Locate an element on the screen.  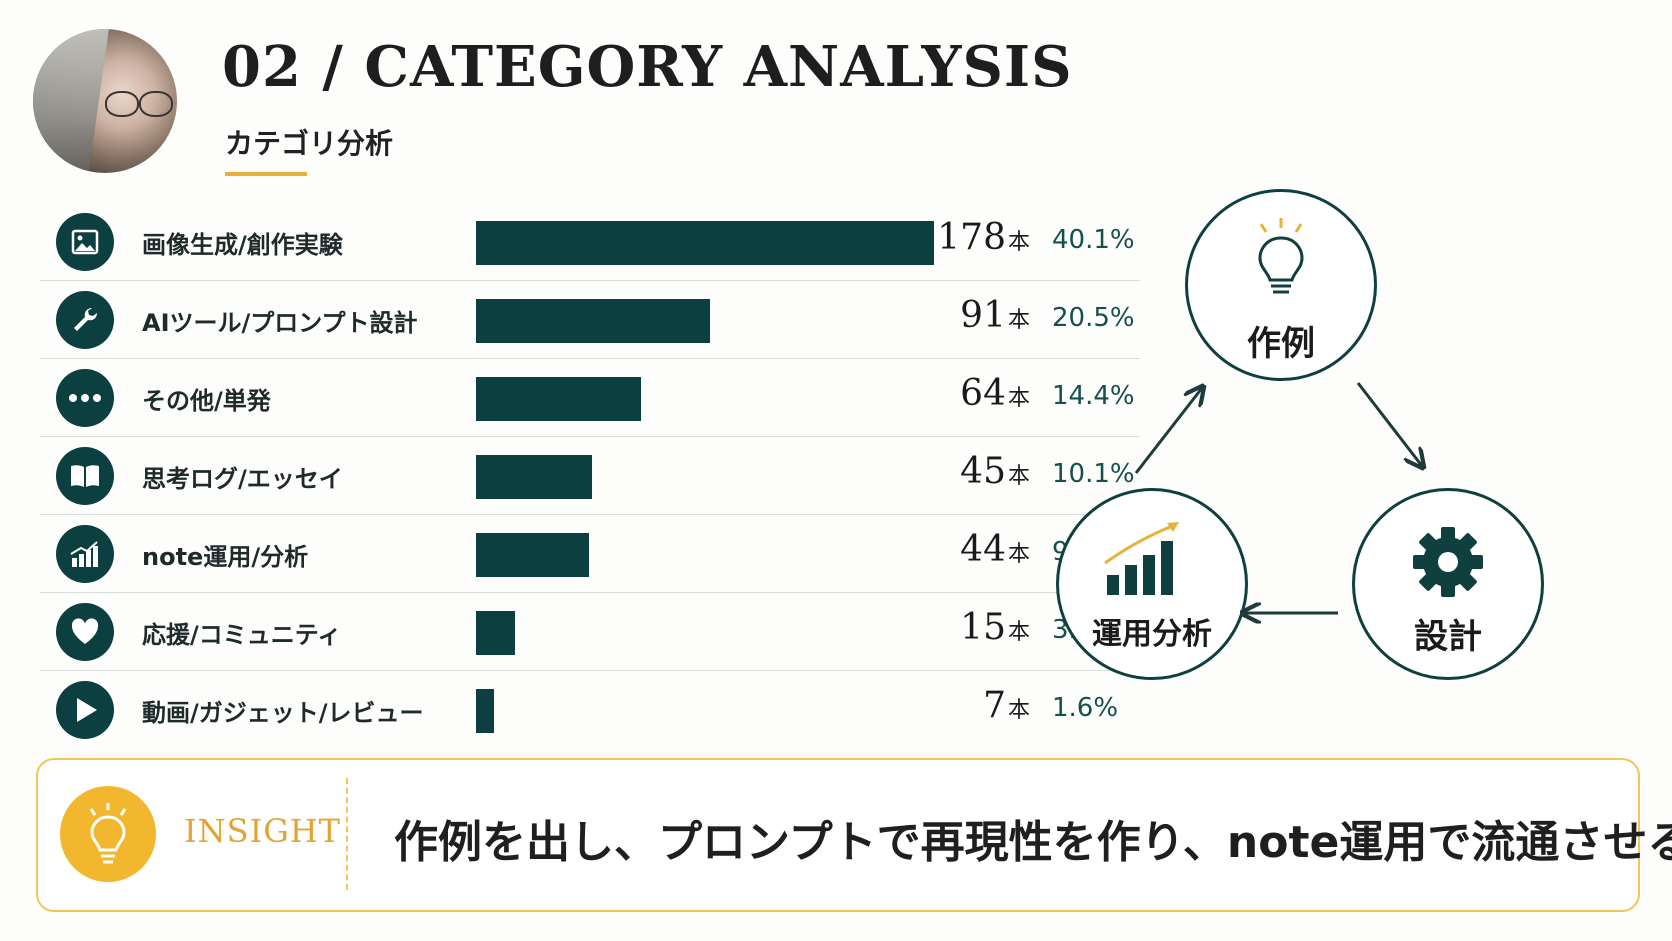
value-label: 64本 is located at coordinates (995, 393).